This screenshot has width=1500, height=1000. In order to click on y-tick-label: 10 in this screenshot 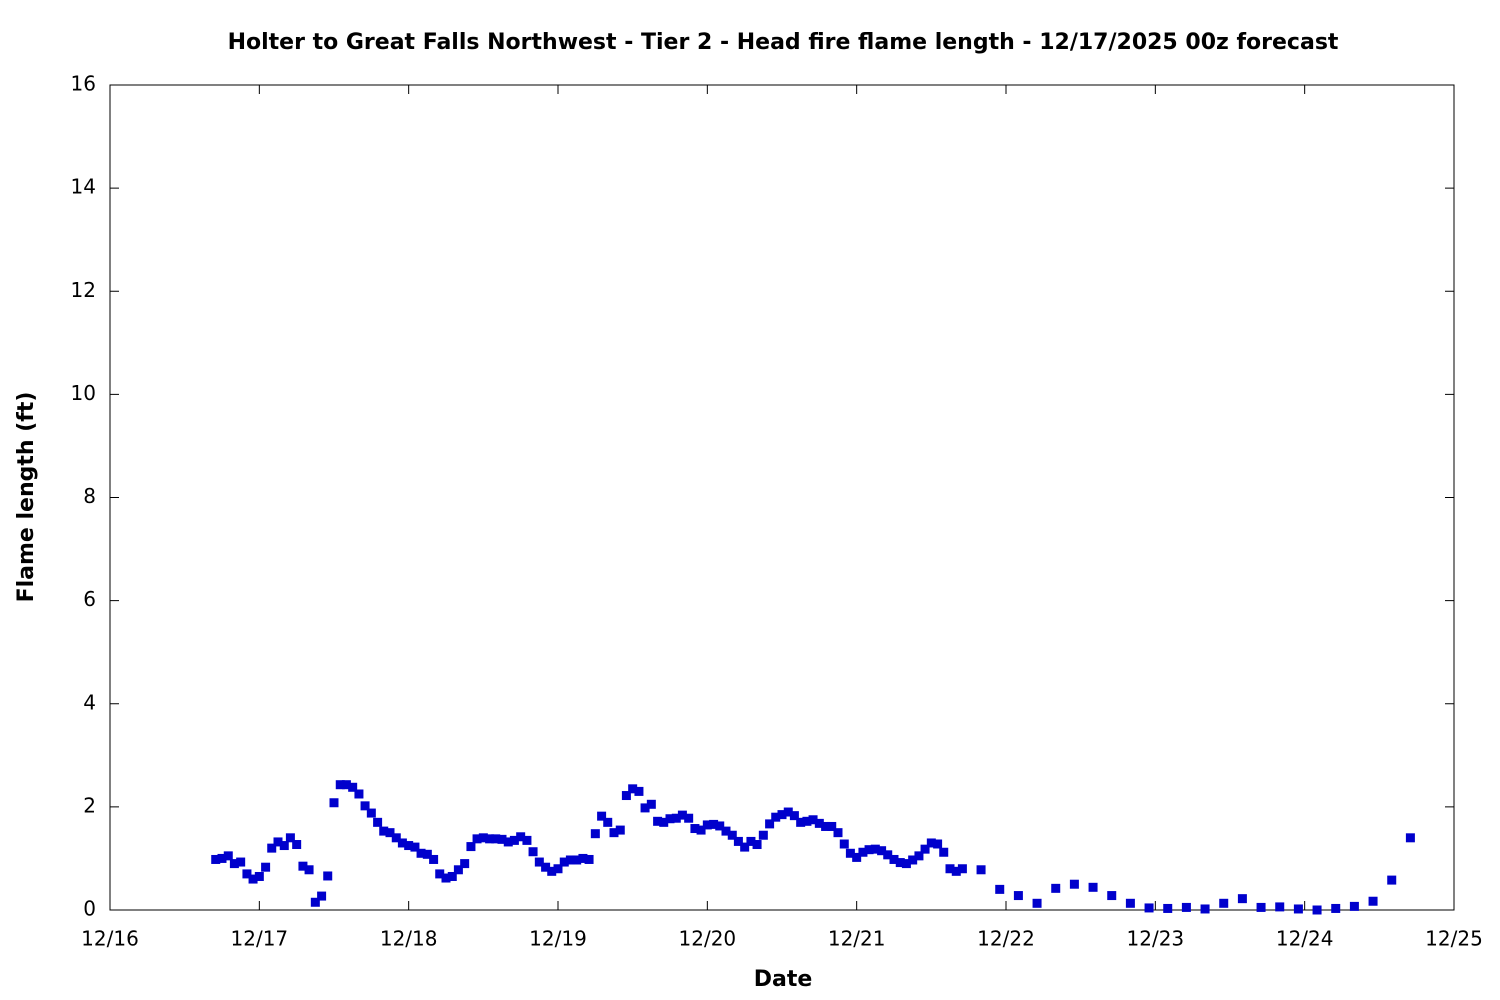, I will do `click(83, 393)`.